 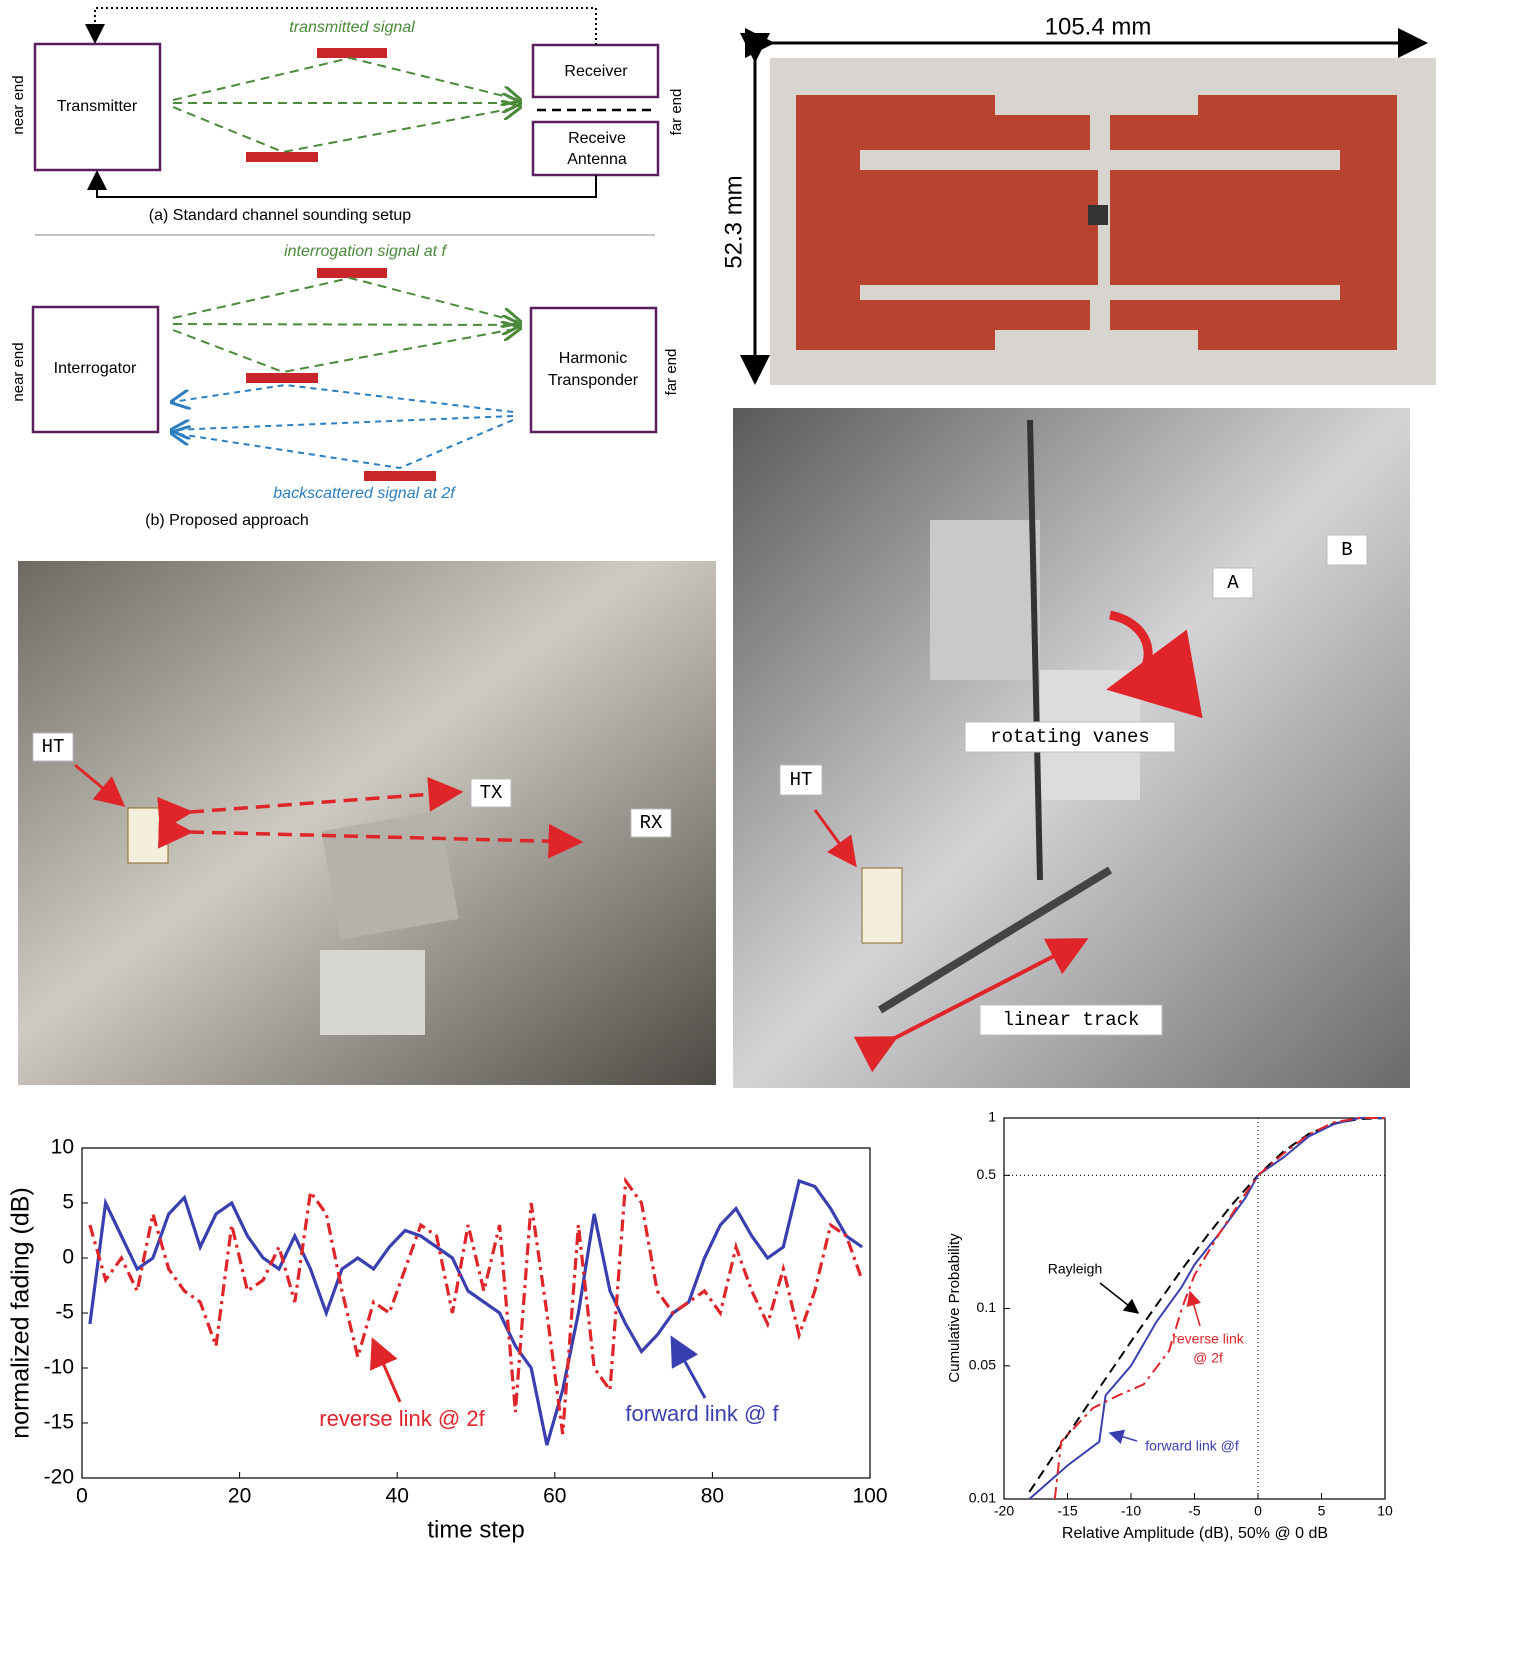 What do you see at coordinates (59, 1367) in the screenshot?
I see `y-tick-label: -10` at bounding box center [59, 1367].